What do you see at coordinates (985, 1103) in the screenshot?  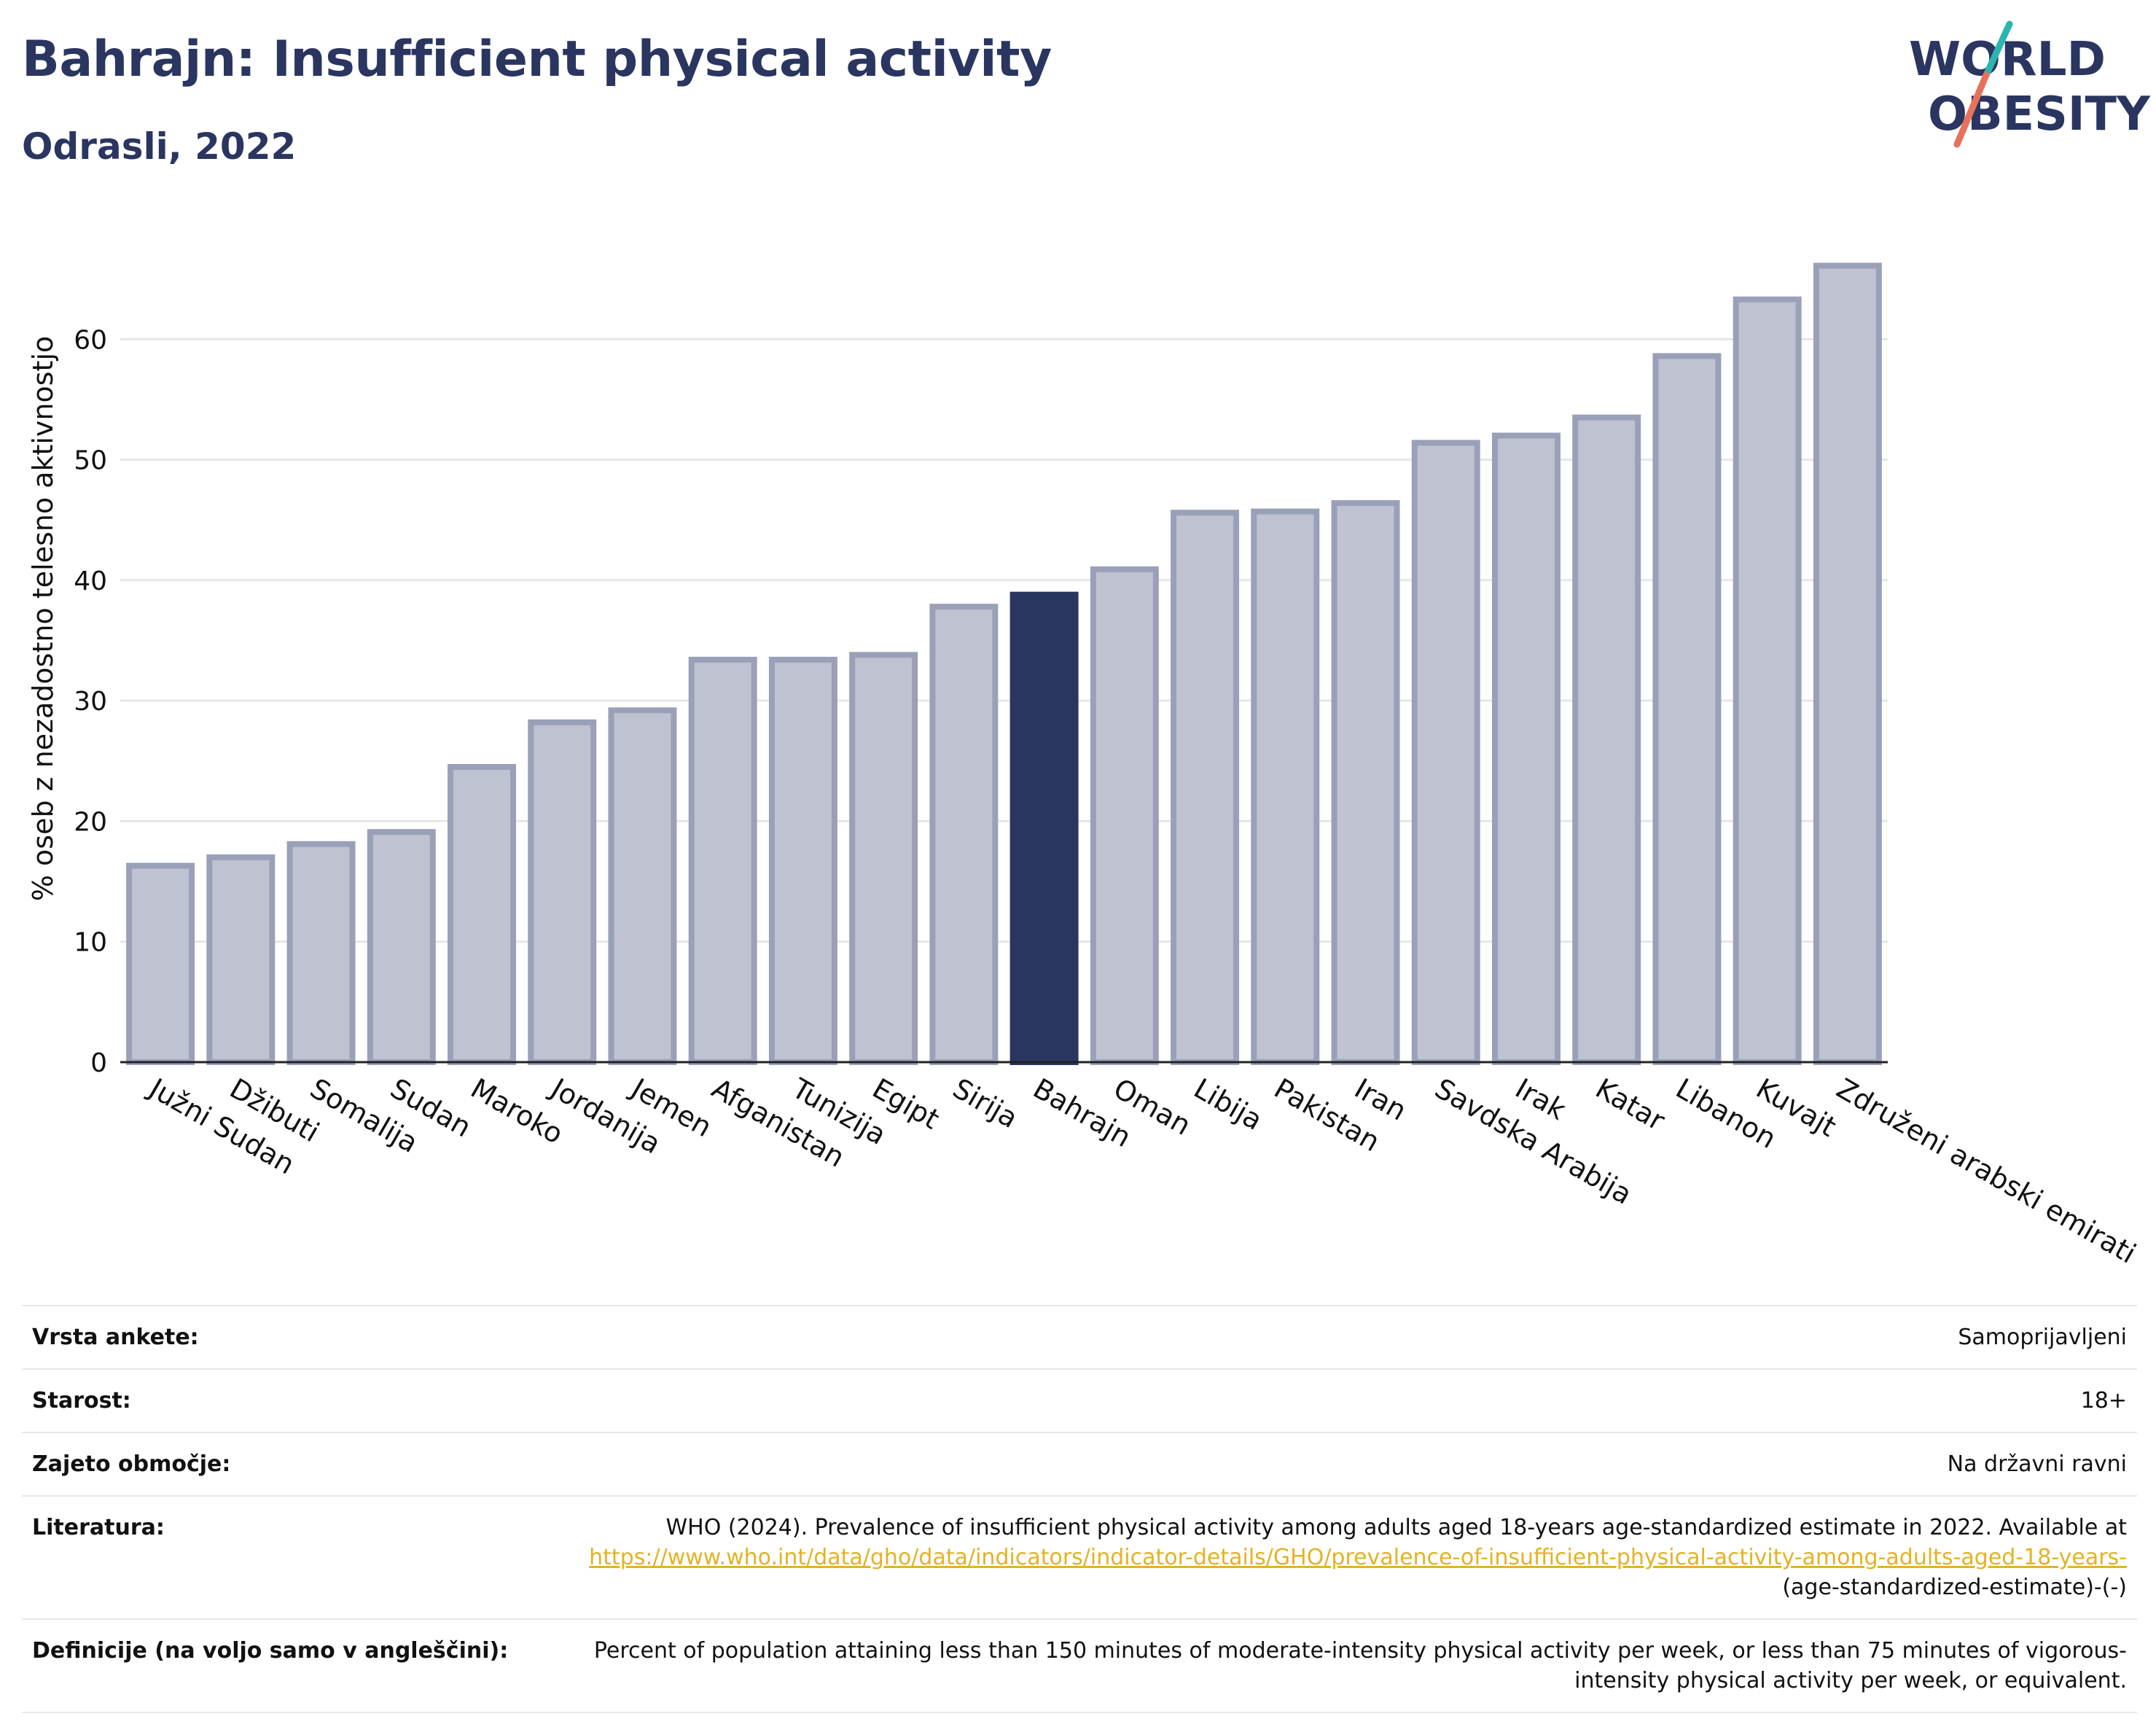 I see `x-tick-label: Sirija` at bounding box center [985, 1103].